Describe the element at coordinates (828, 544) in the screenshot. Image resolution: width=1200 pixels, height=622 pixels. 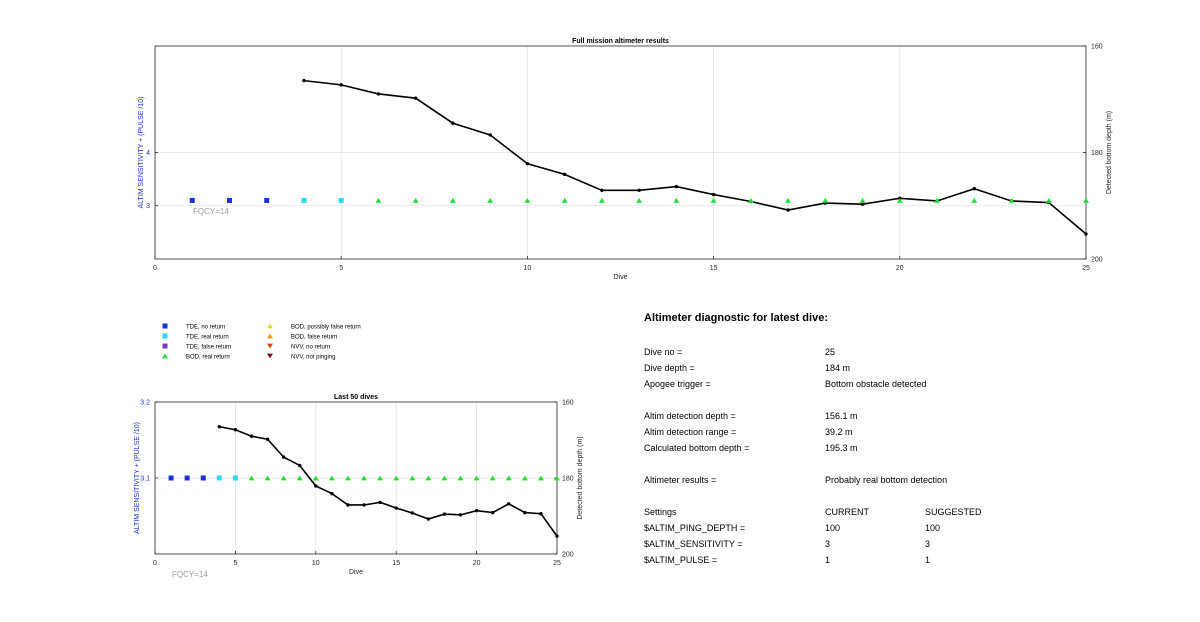
I see `sensitivity-current: 3` at that location.